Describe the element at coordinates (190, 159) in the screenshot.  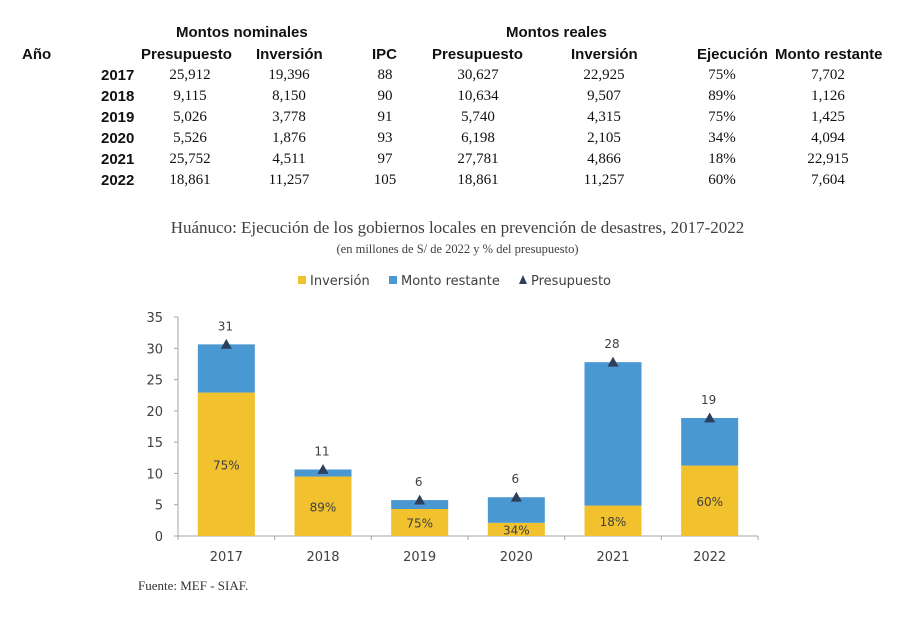
I see `table-cell: 25,752` at that location.